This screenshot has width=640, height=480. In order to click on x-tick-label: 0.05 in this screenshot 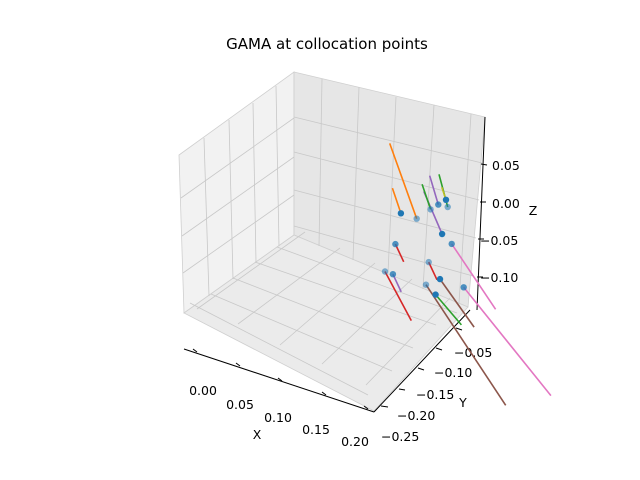, I will do `click(240, 404)`.